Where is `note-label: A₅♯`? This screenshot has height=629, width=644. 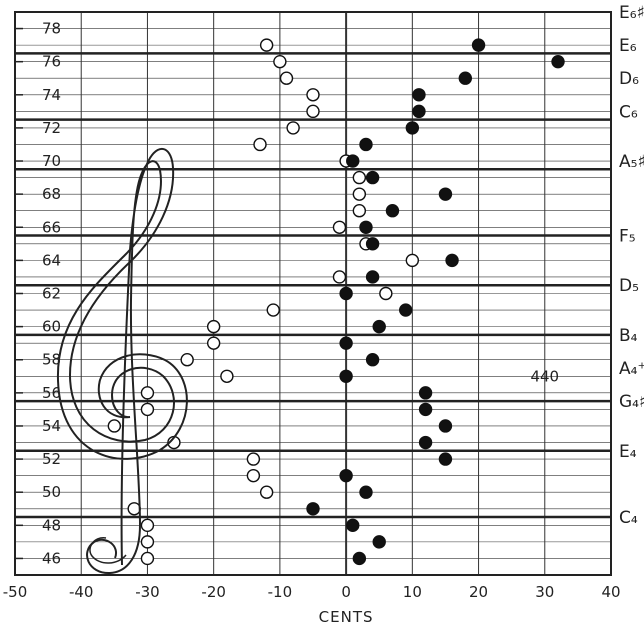
note-label: A₅♯ is located at coordinates (631, 162).